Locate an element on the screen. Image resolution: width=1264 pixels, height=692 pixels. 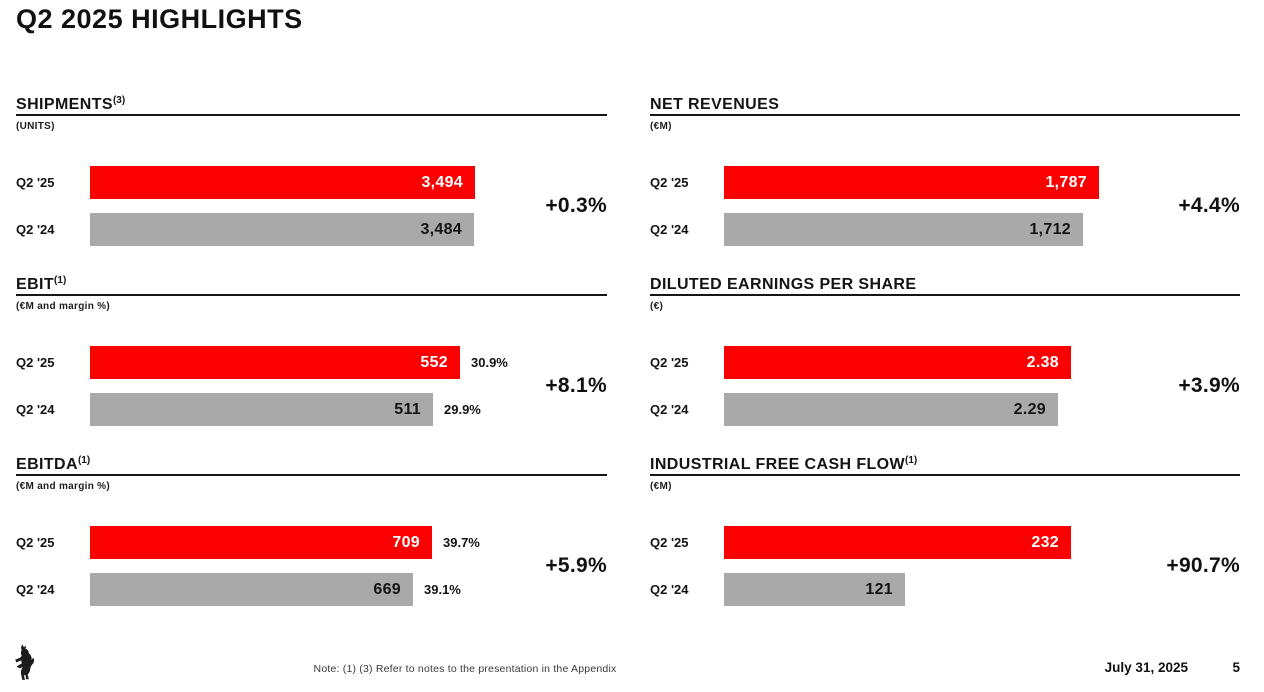
slide-date: July 31, 2025 is located at coordinates (1146, 667).